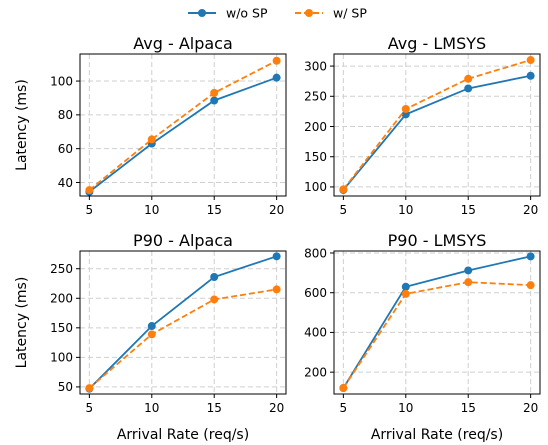 This screenshot has width=548, height=445. I want to click on y-tick-label: 50, so click(65, 387).